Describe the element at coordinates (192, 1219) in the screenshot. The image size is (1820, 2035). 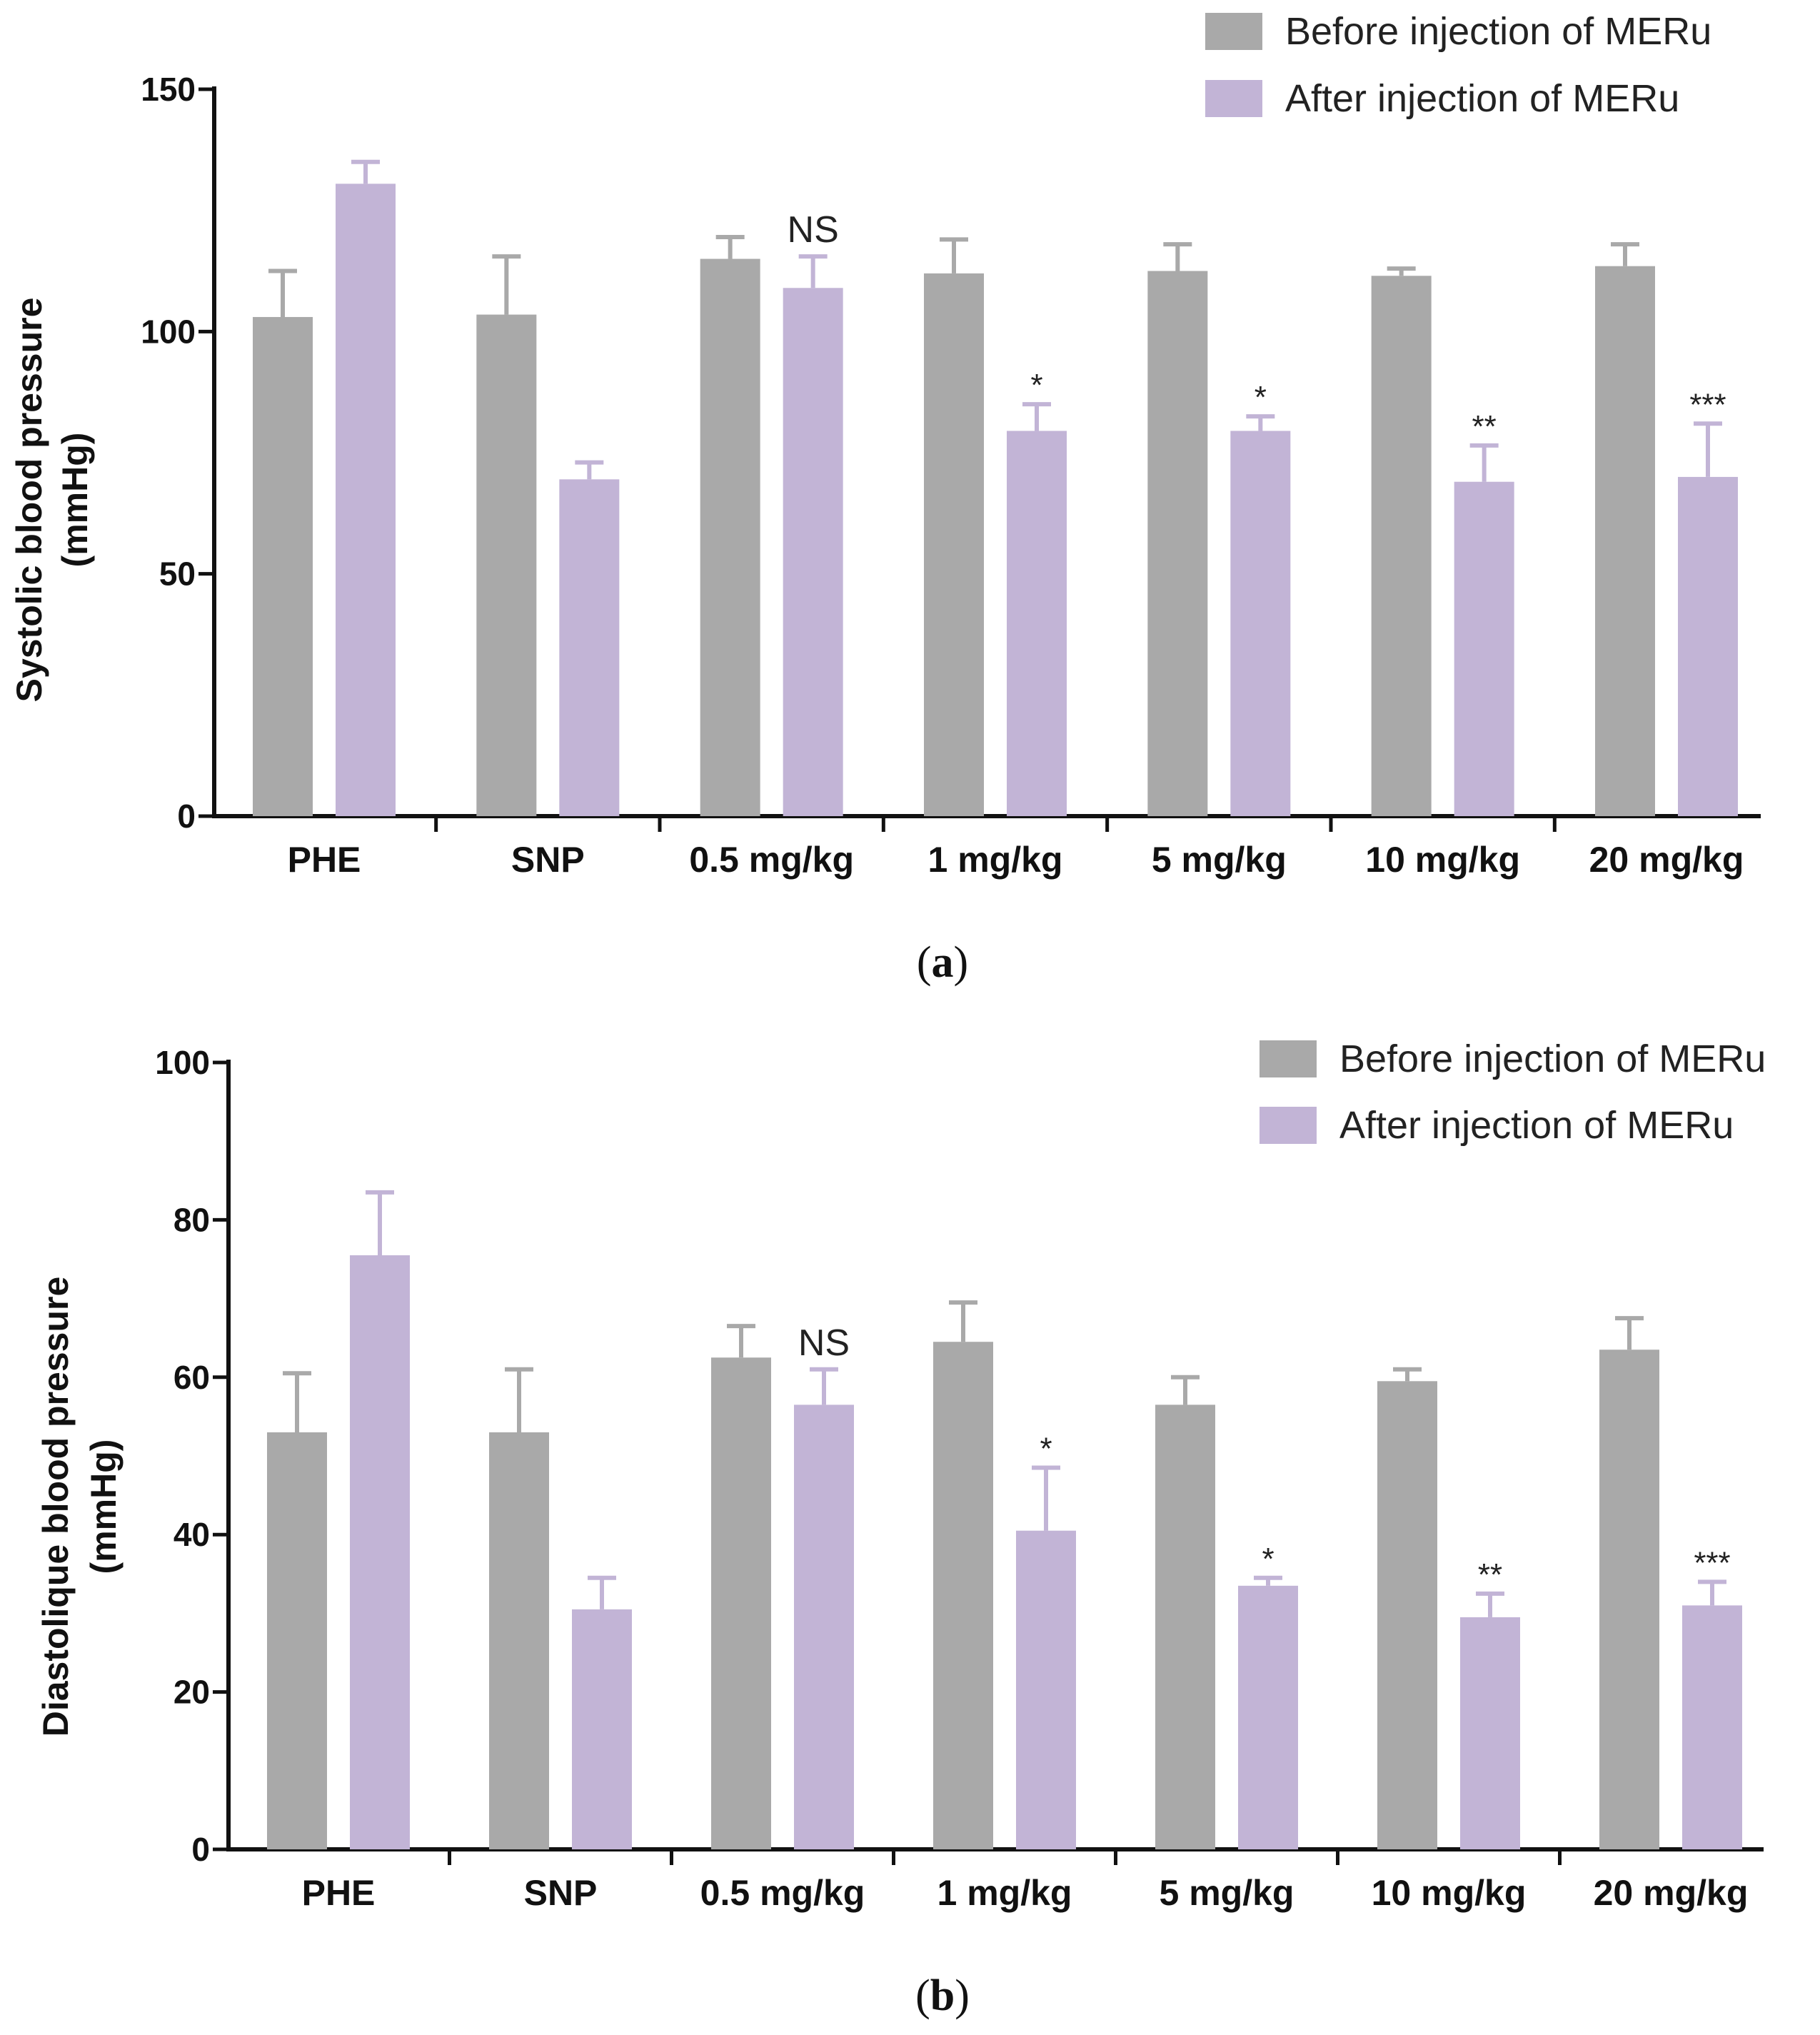
I see `y-tick-label: 80` at that location.